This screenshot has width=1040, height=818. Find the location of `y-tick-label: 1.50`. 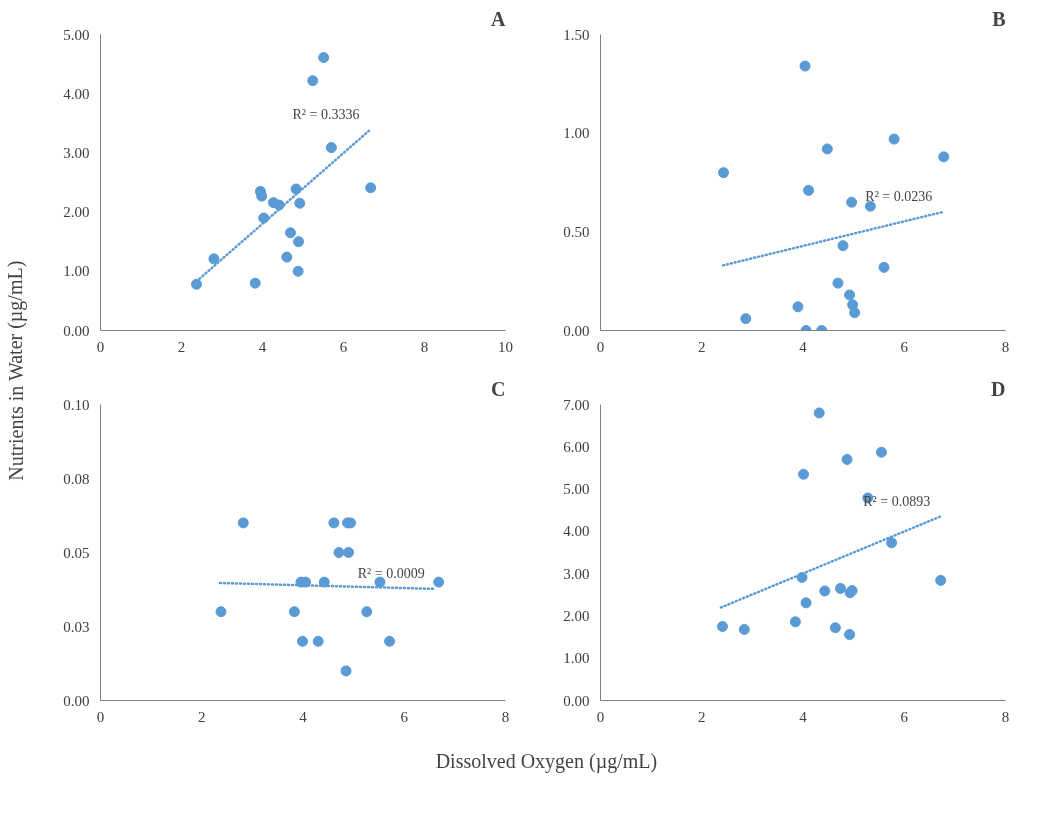

y-tick-label: 1.50 is located at coordinates (576, 34).